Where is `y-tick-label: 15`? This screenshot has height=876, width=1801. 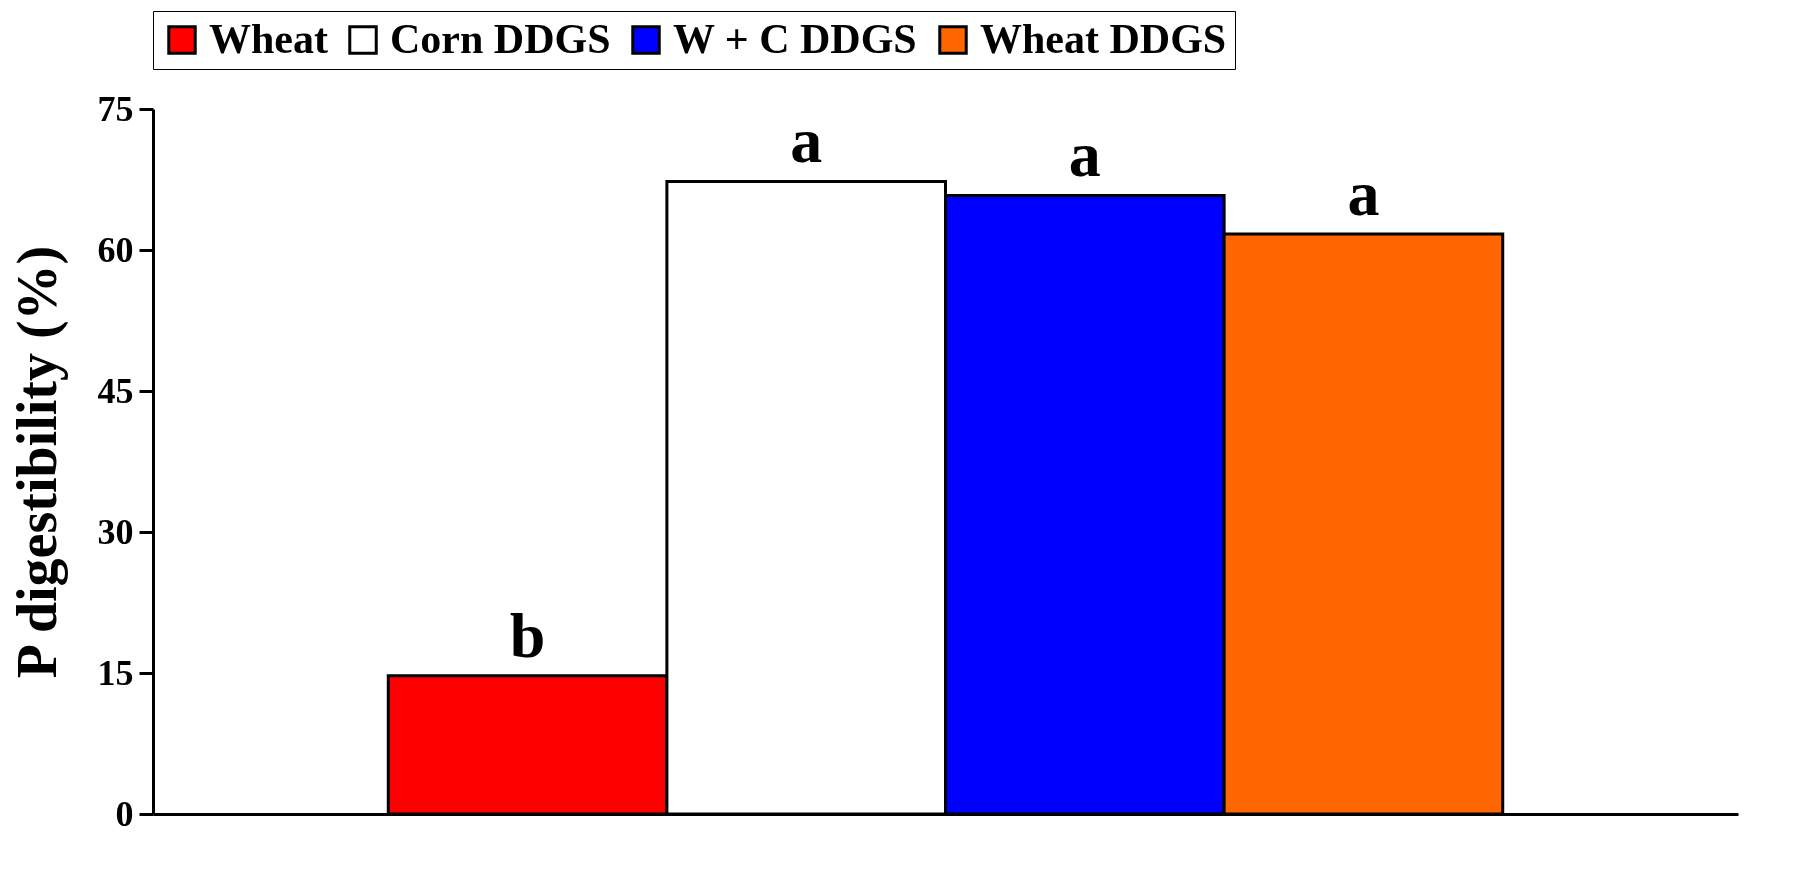 y-tick-label: 15 is located at coordinates (115, 672).